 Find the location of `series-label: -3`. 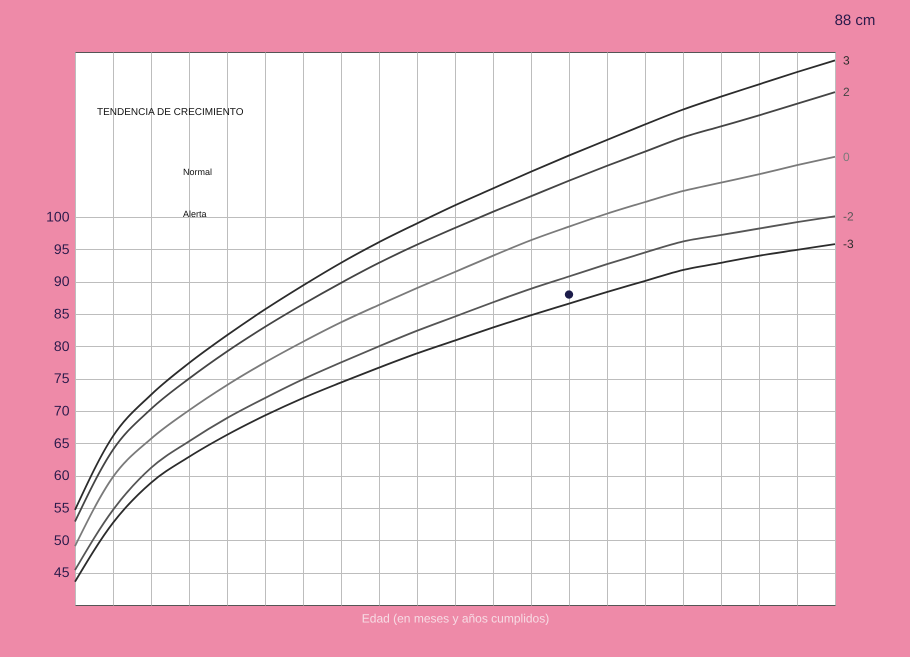

series-label: -3 is located at coordinates (848, 244).